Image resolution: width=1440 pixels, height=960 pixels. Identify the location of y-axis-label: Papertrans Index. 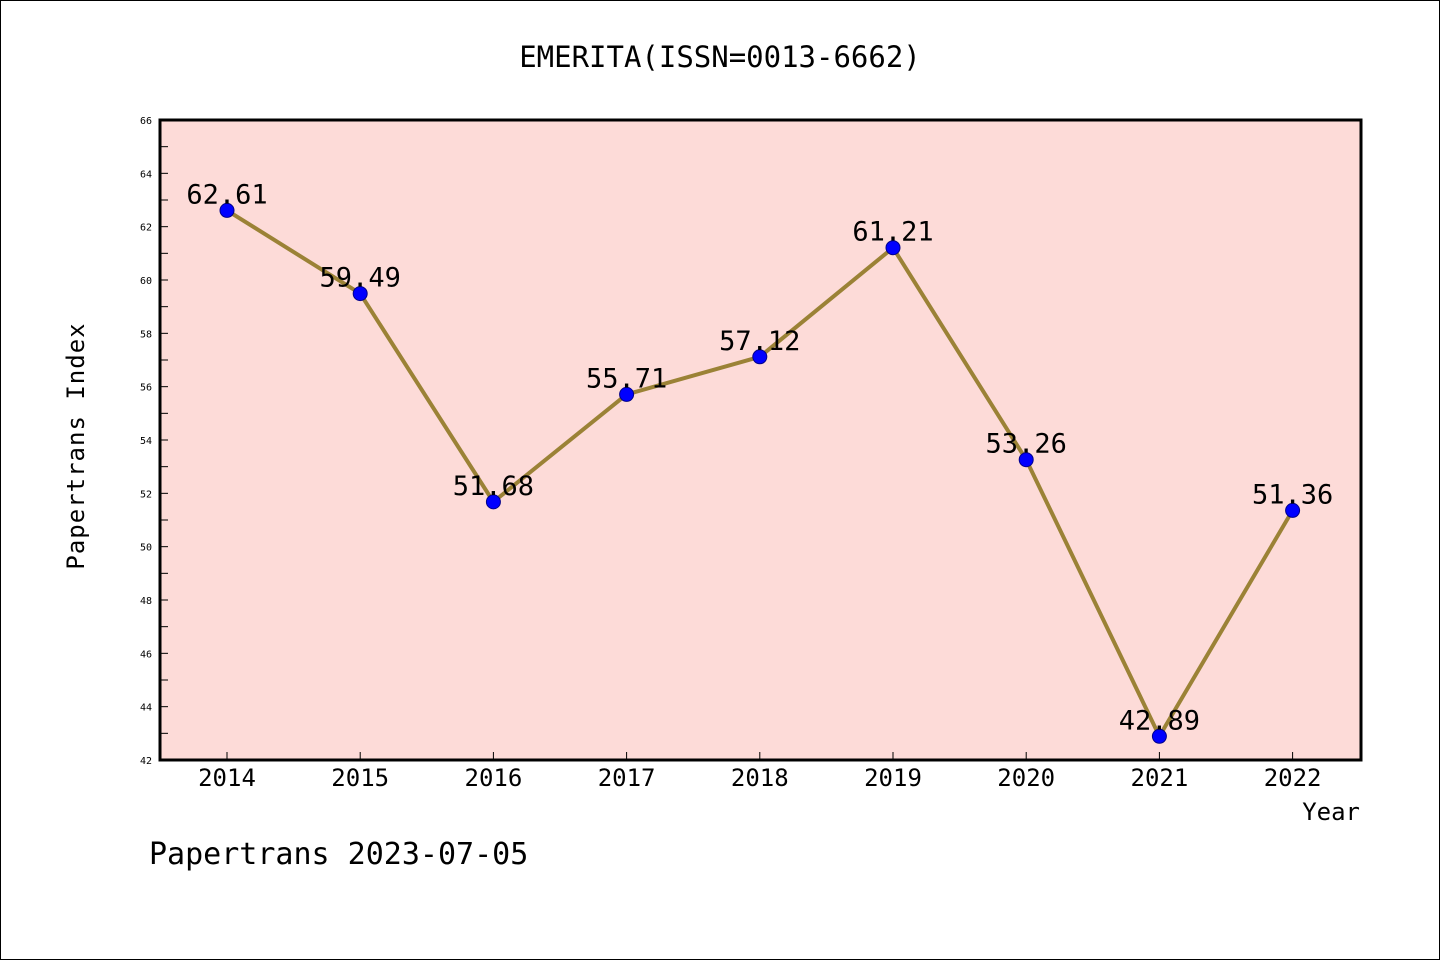
(76, 445).